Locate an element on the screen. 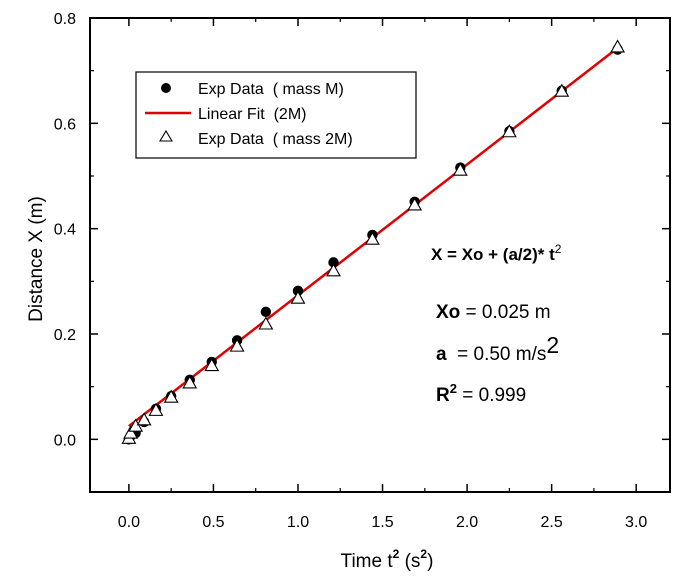 Image resolution: width=678 pixels, height=576 pixels. r2-exp: 2 is located at coordinates (453, 388).